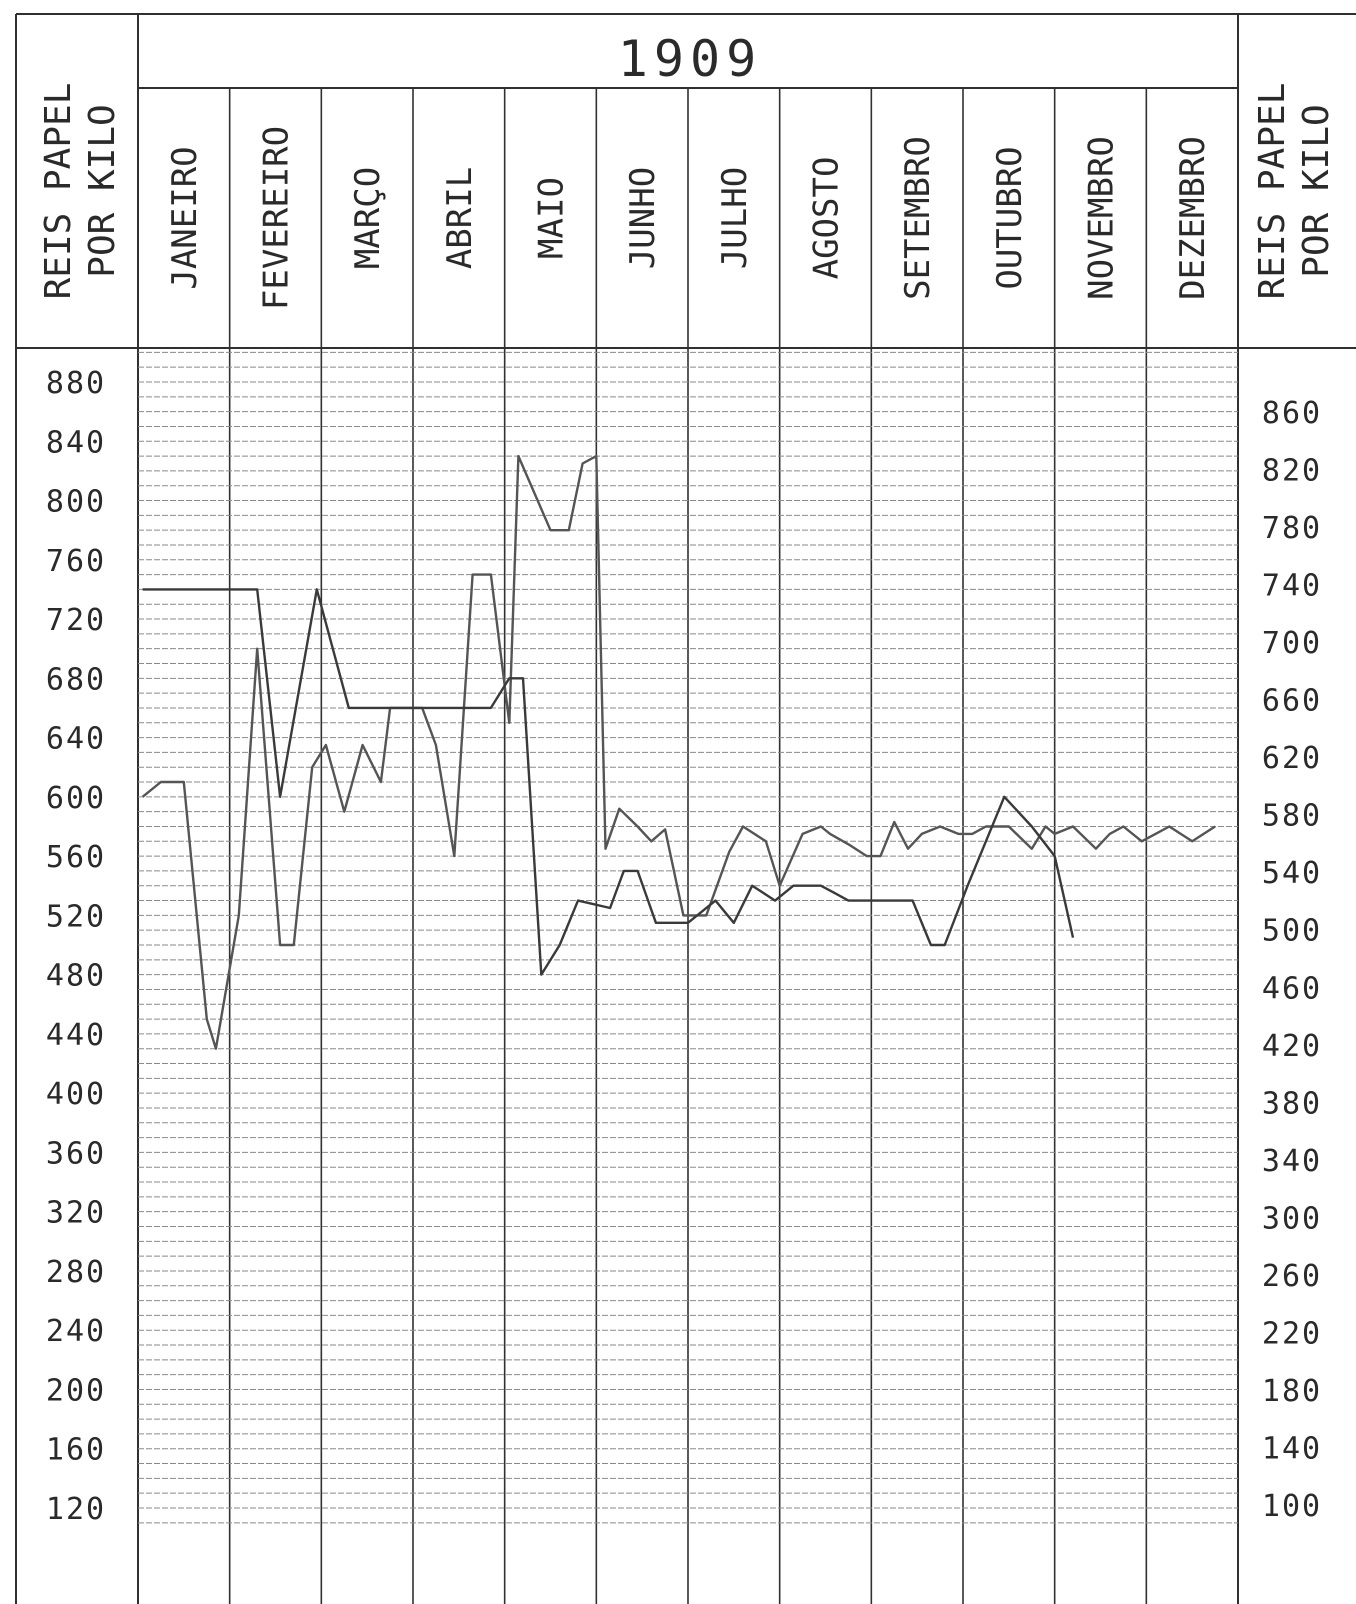 This screenshot has height=1604, width=1356. Describe the element at coordinates (58, 191) in the screenshot. I see `y-axis-title-left: REIS PAPEL` at that location.